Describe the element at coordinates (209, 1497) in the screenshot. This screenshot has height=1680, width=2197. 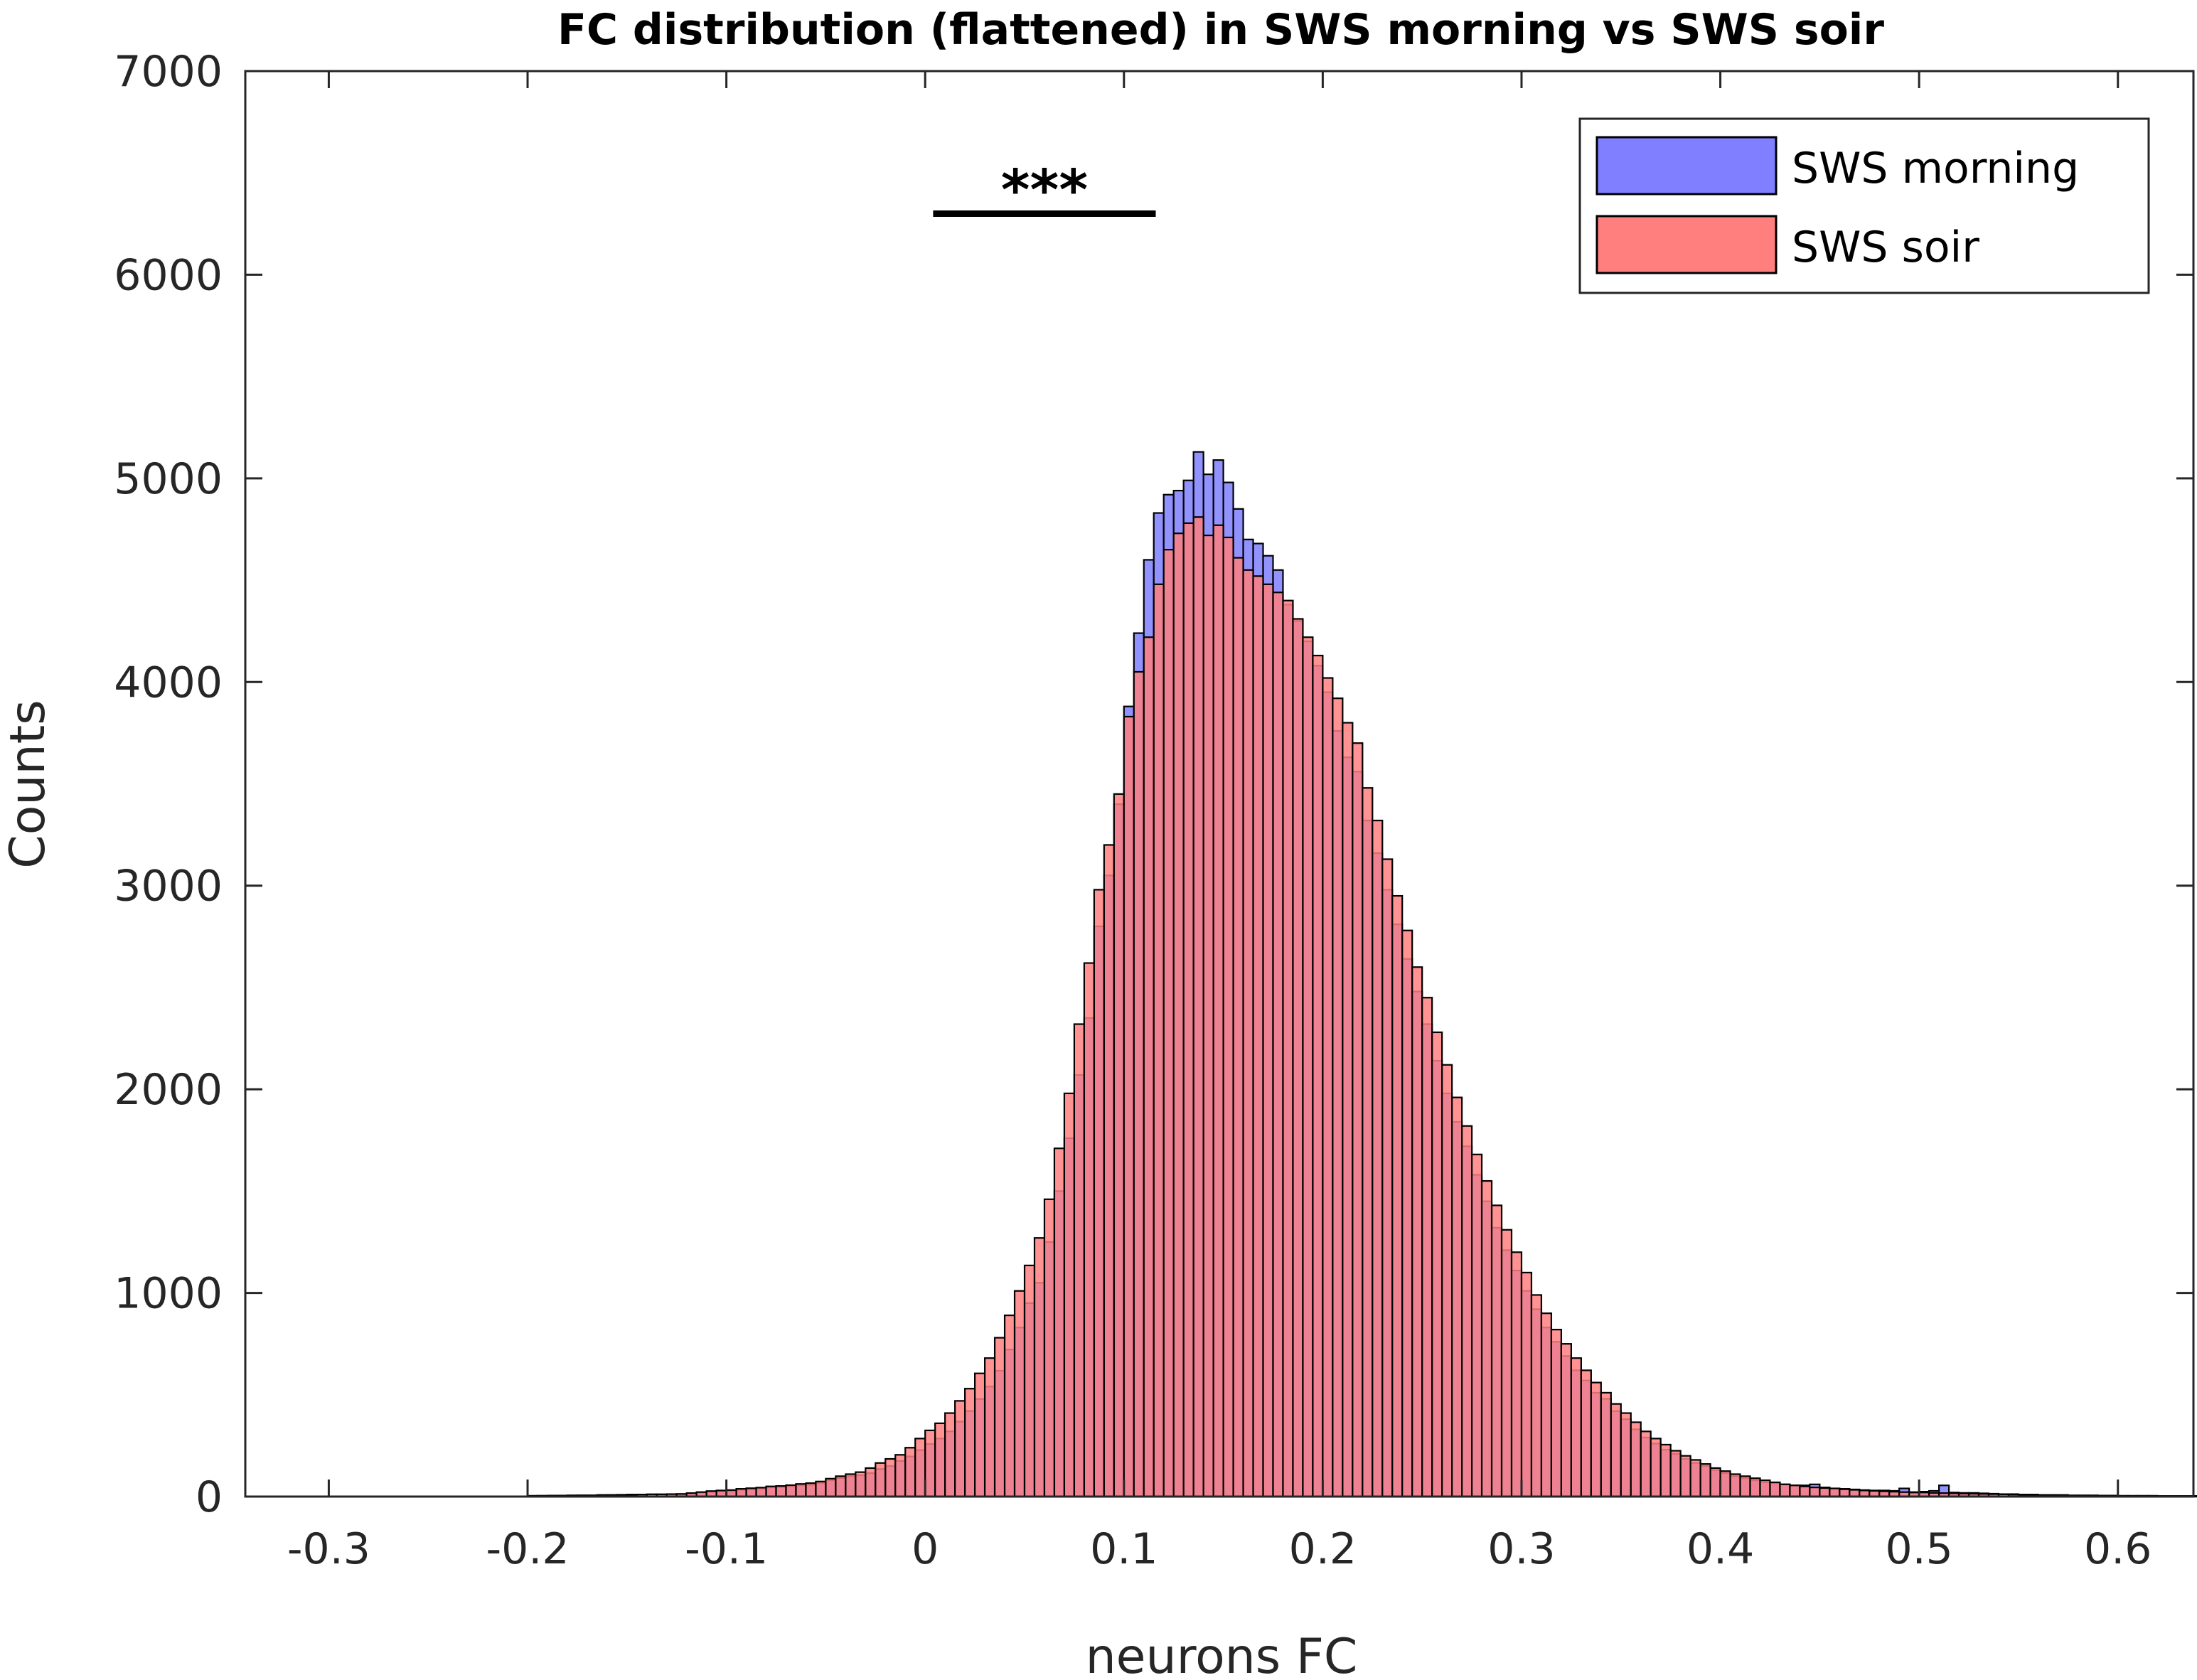
I see `y-tick-label: 0` at that location.